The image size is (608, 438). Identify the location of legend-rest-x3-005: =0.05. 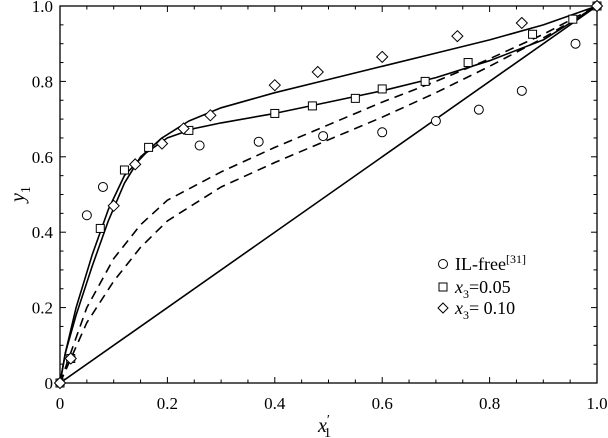
(490, 287).